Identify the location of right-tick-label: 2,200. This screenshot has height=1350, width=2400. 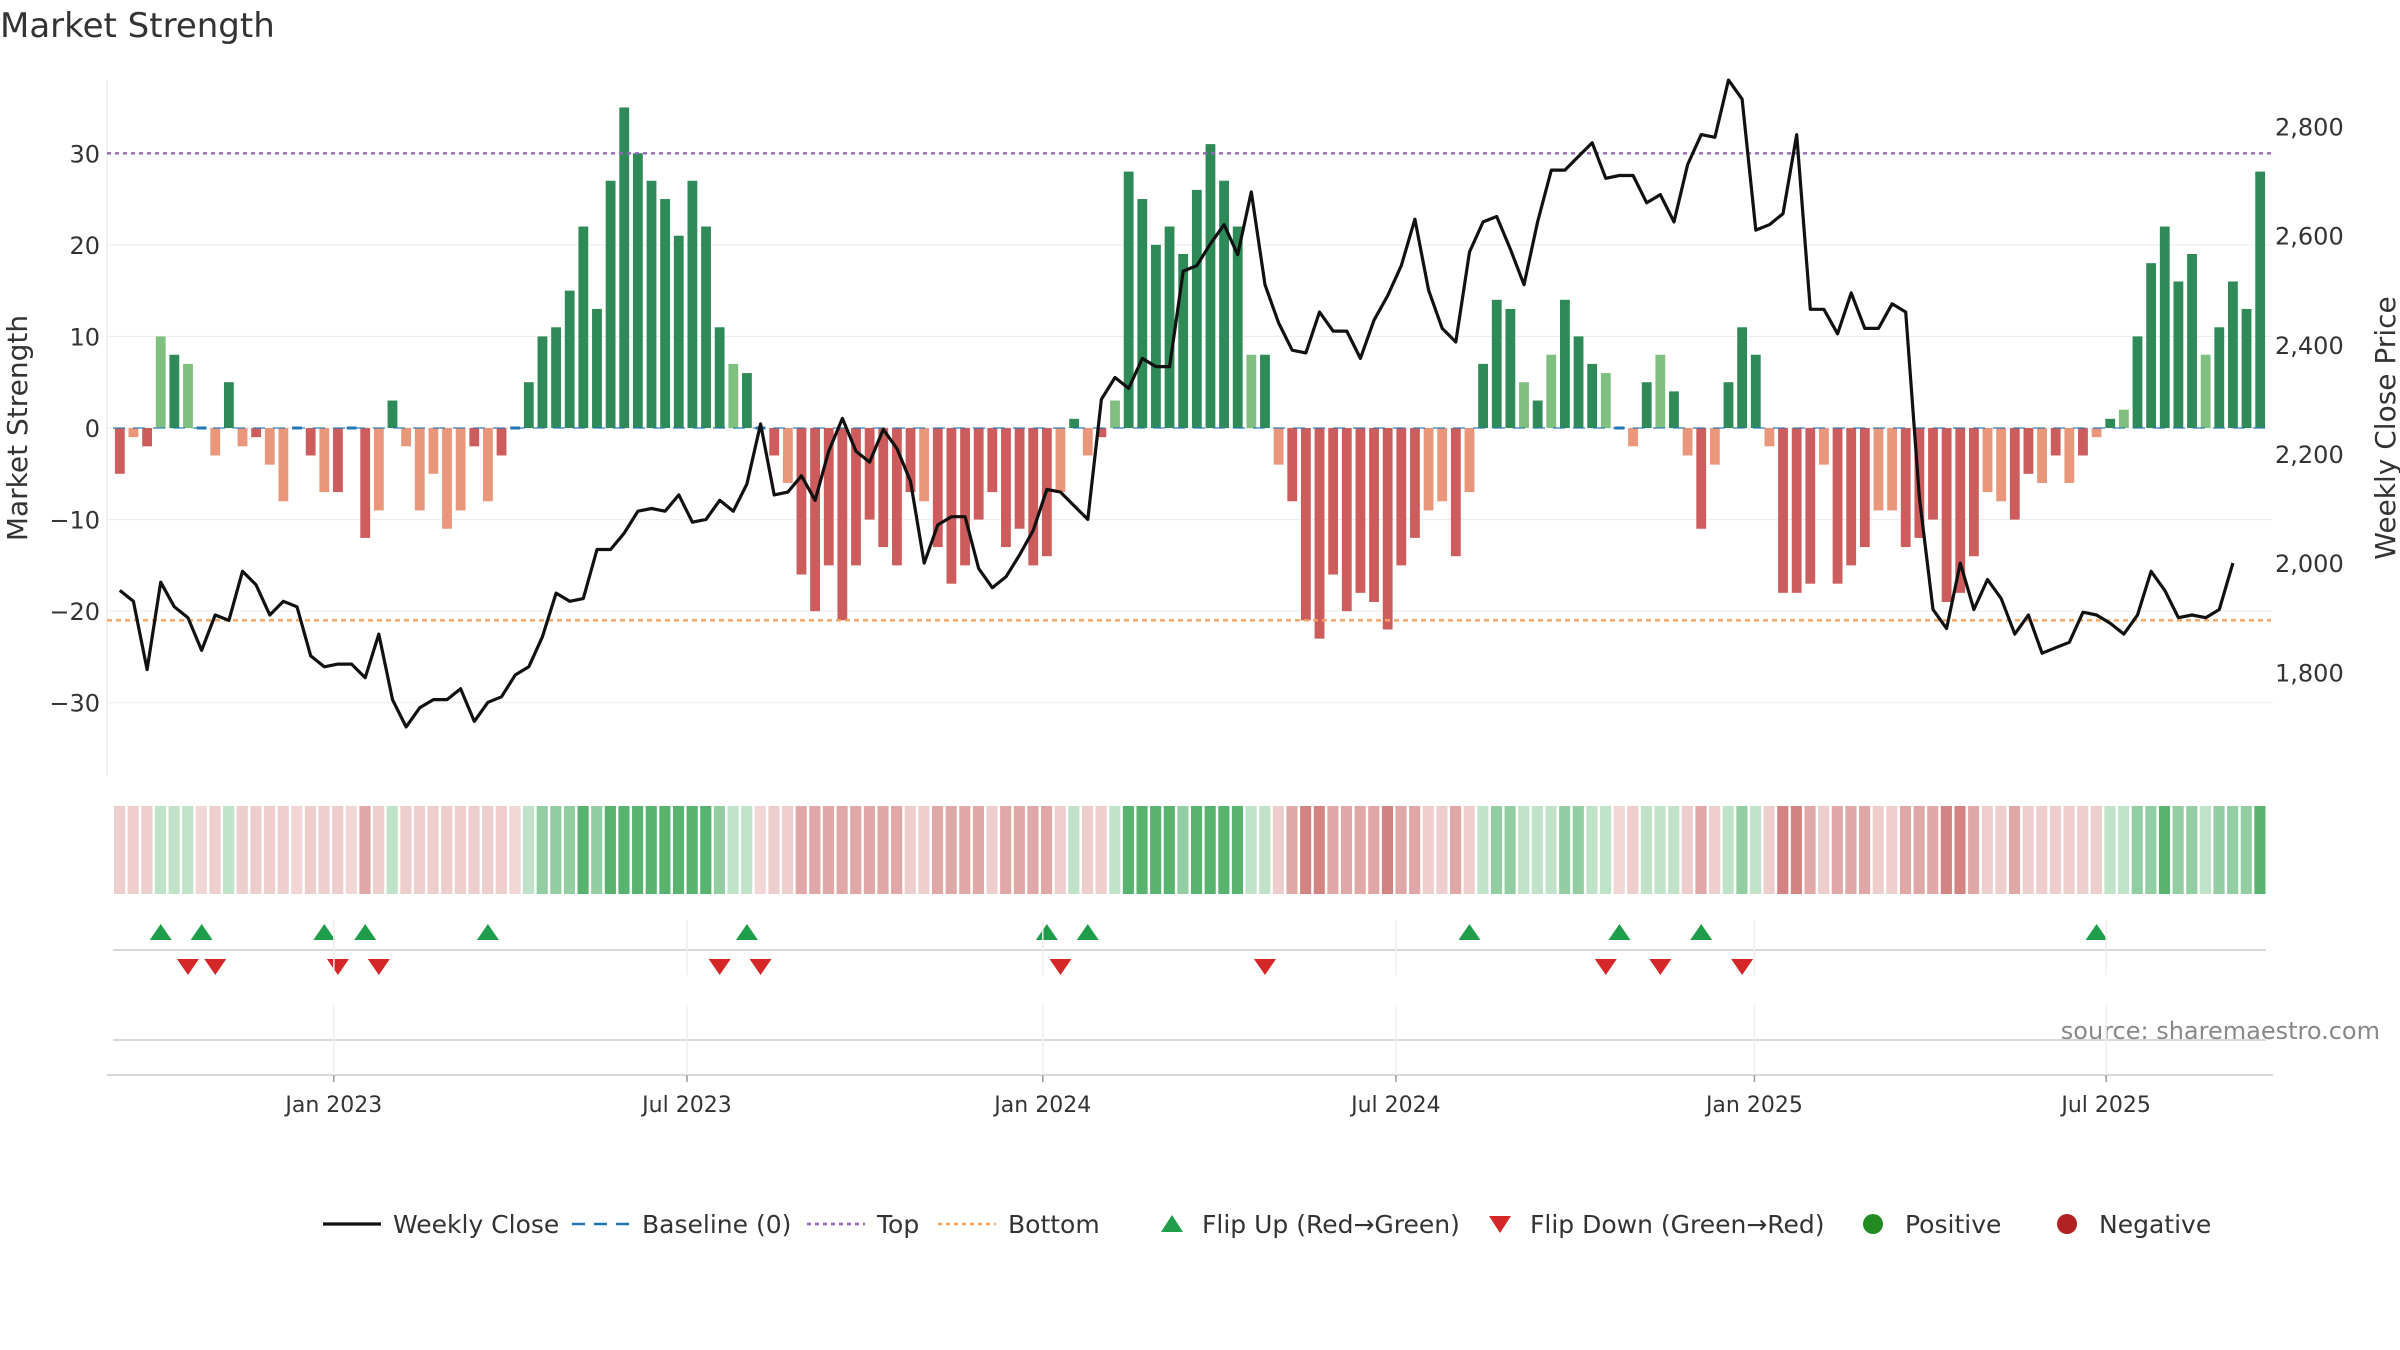
(2309, 455).